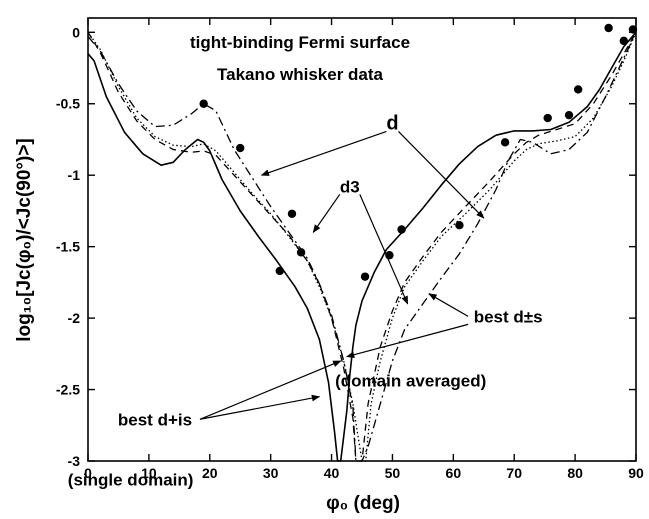 The image size is (649, 519). Describe the element at coordinates (210, 473) in the screenshot. I see `x-tick-label: 20` at that location.